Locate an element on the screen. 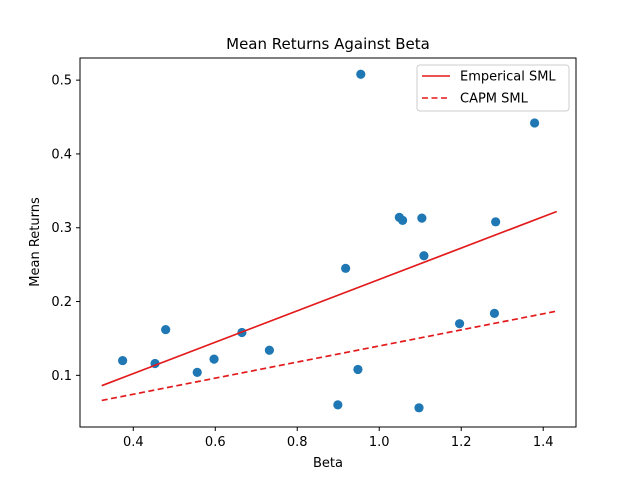 Image resolution: width=640 pixels, height=480 pixels. y-tick-label: 0.5 is located at coordinates (61, 81).